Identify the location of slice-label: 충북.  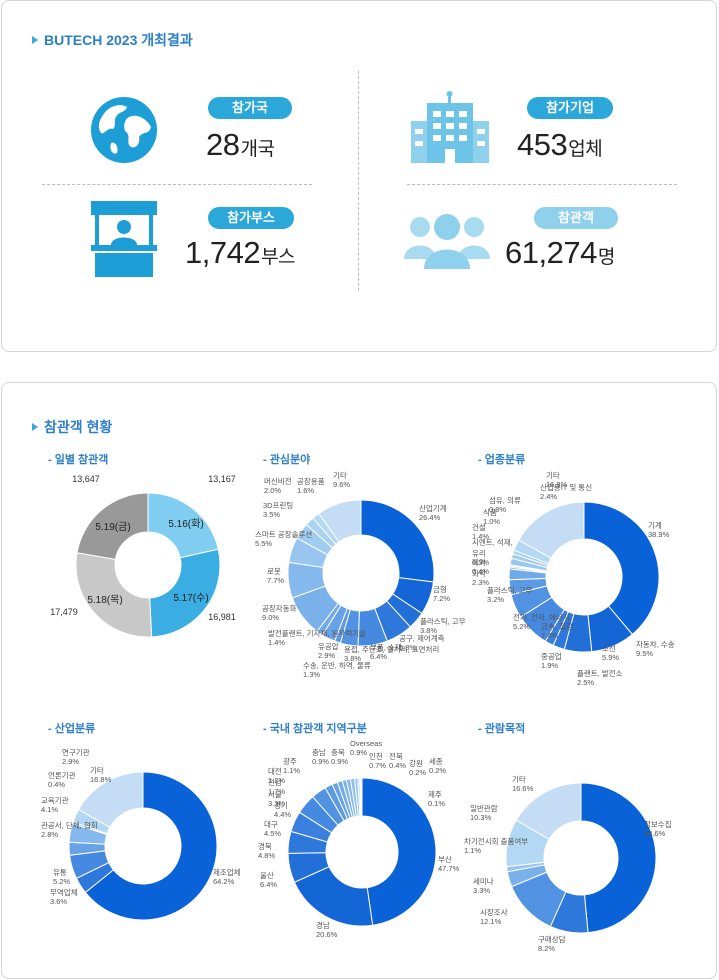
(338, 752).